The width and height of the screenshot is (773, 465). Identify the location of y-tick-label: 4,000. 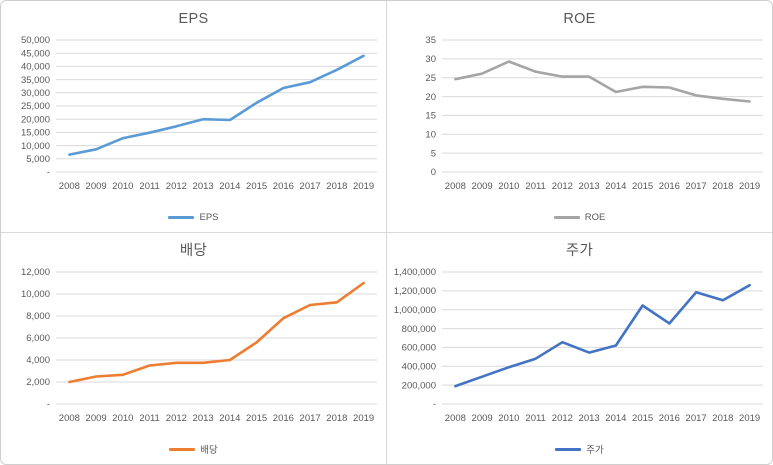
(38, 360).